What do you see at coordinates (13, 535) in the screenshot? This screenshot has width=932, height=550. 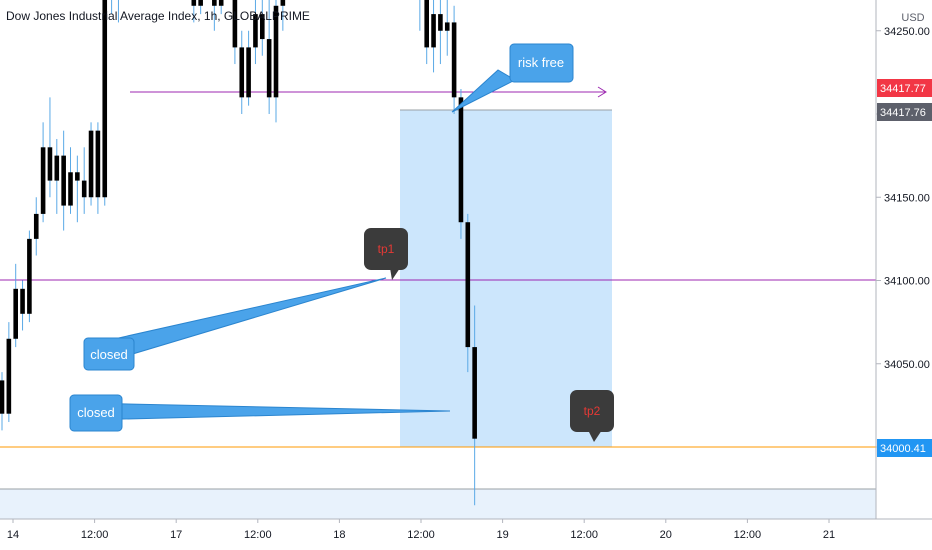 I see `time-tick-label: 14` at bounding box center [13, 535].